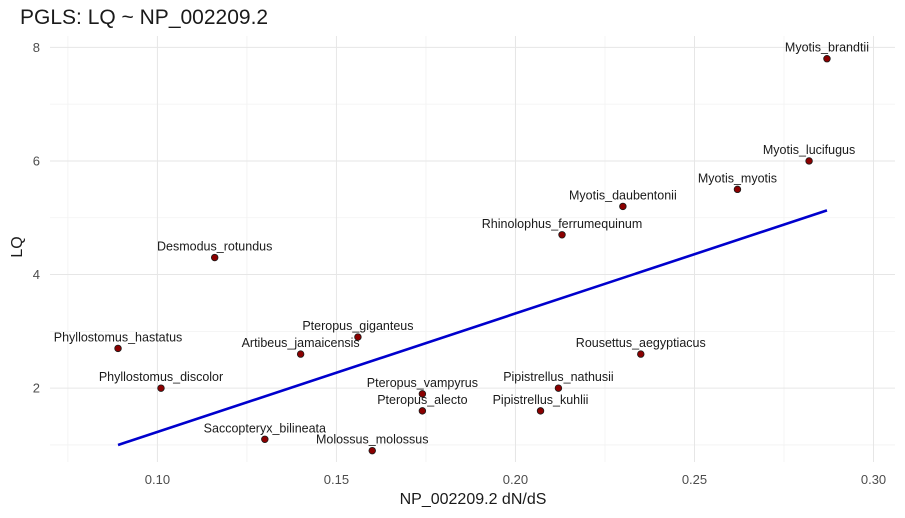 The image size is (905, 518). I want to click on x-tick-label: 0.25, so click(694, 479).